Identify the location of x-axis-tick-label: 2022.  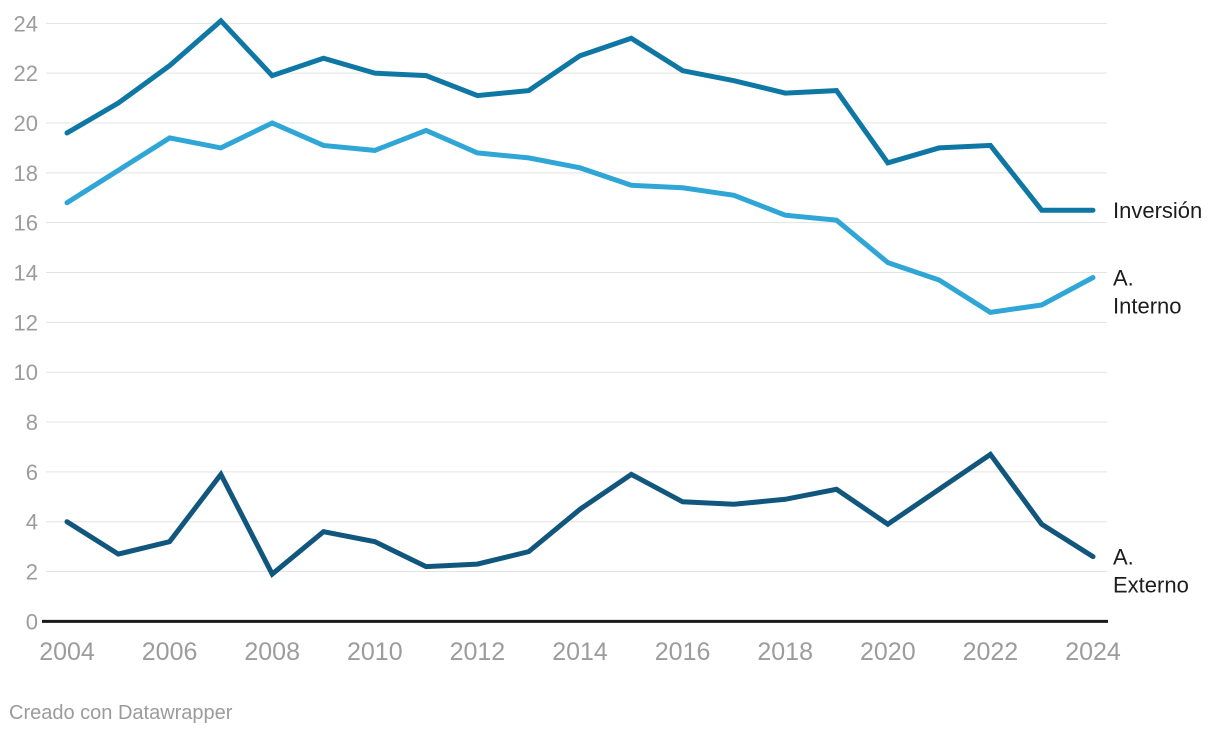
(991, 652).